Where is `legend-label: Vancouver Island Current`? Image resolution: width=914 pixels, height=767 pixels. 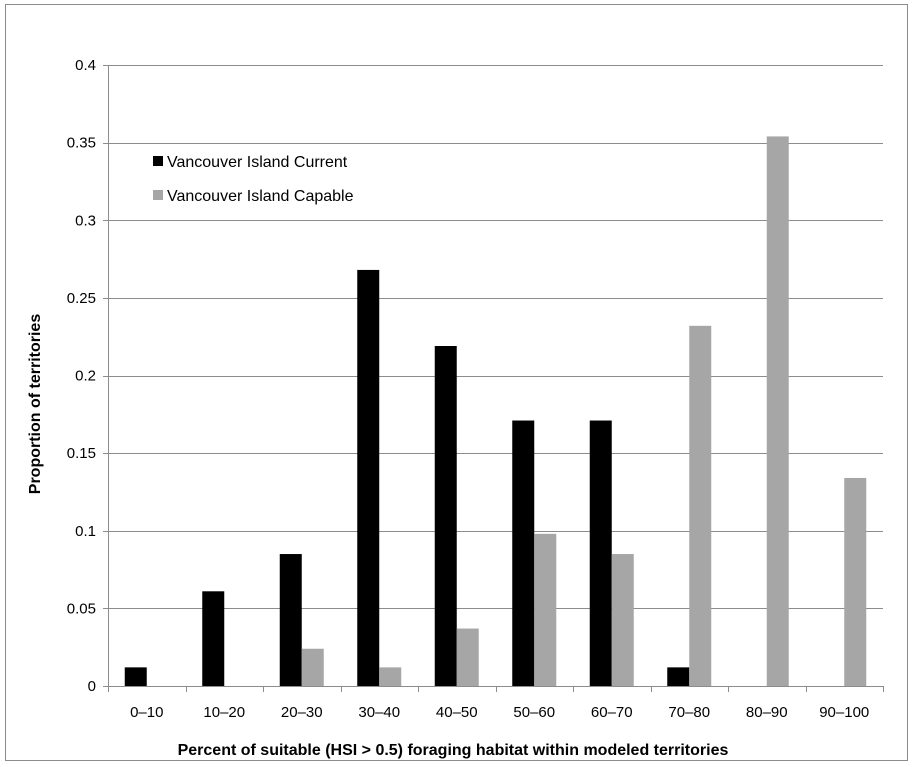 legend-label: Vancouver Island Current is located at coordinates (257, 162).